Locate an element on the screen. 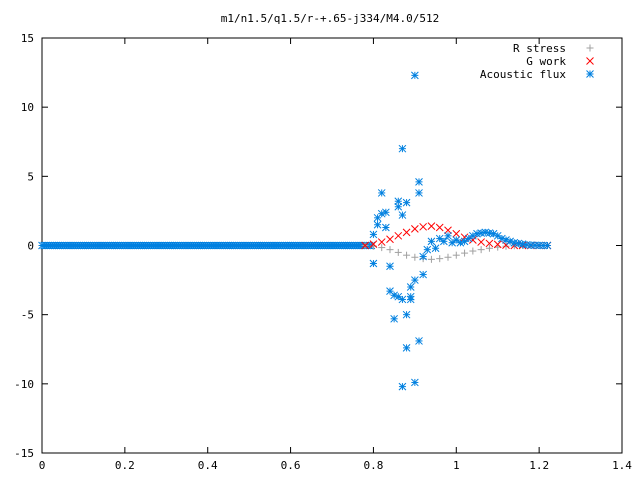 This screenshot has height=480, width=640. x-tick-label: 0.6 is located at coordinates (291, 465).